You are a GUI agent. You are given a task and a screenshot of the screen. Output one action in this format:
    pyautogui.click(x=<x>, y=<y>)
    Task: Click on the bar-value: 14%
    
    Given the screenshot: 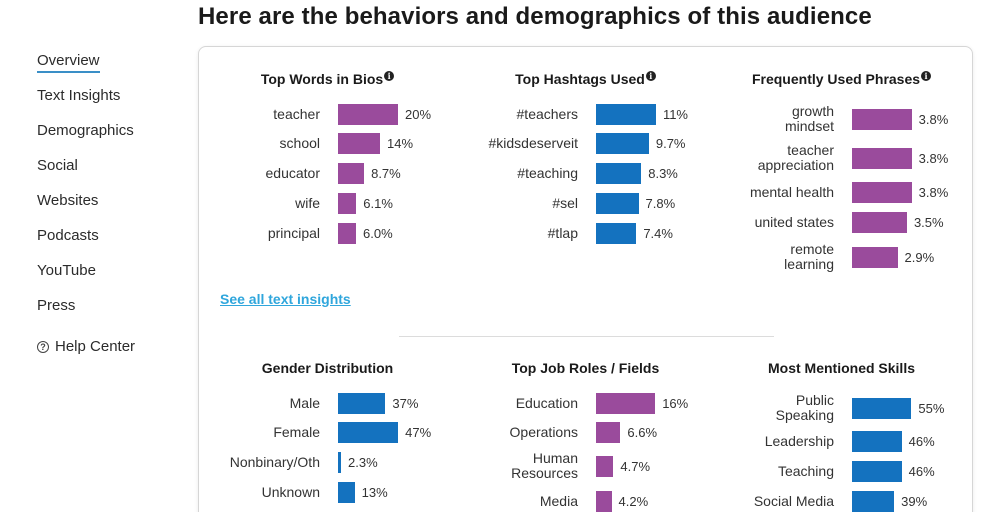 What is the action you would take?
    pyautogui.click(x=400, y=143)
    